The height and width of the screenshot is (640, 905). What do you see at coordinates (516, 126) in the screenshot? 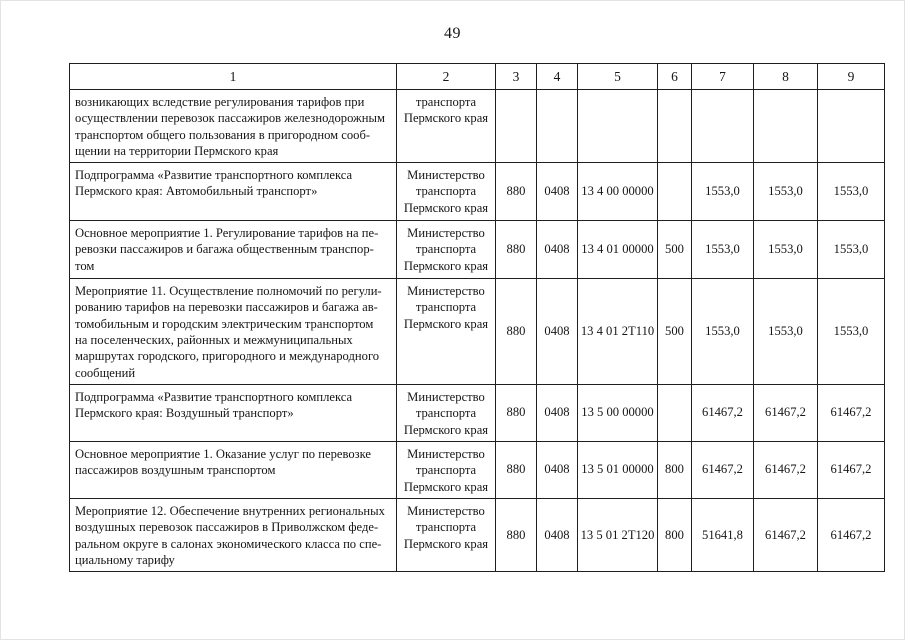
I see `cell-grbs-code` at bounding box center [516, 126].